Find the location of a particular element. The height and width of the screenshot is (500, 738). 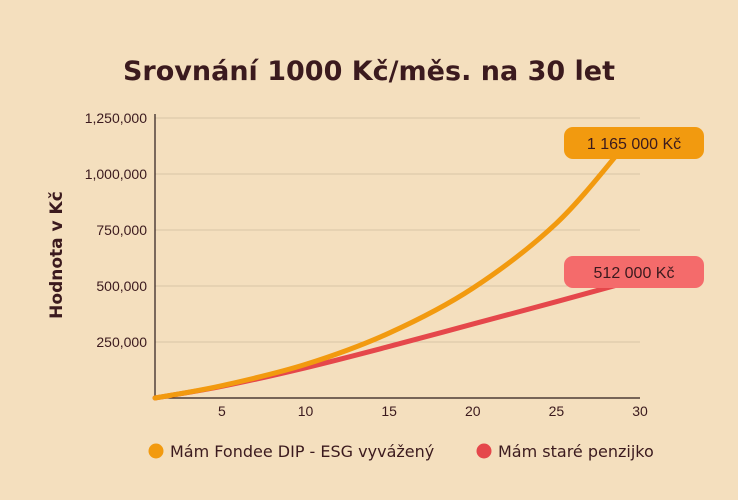

callout-label: 1 165 000 Kč is located at coordinates (634, 144).